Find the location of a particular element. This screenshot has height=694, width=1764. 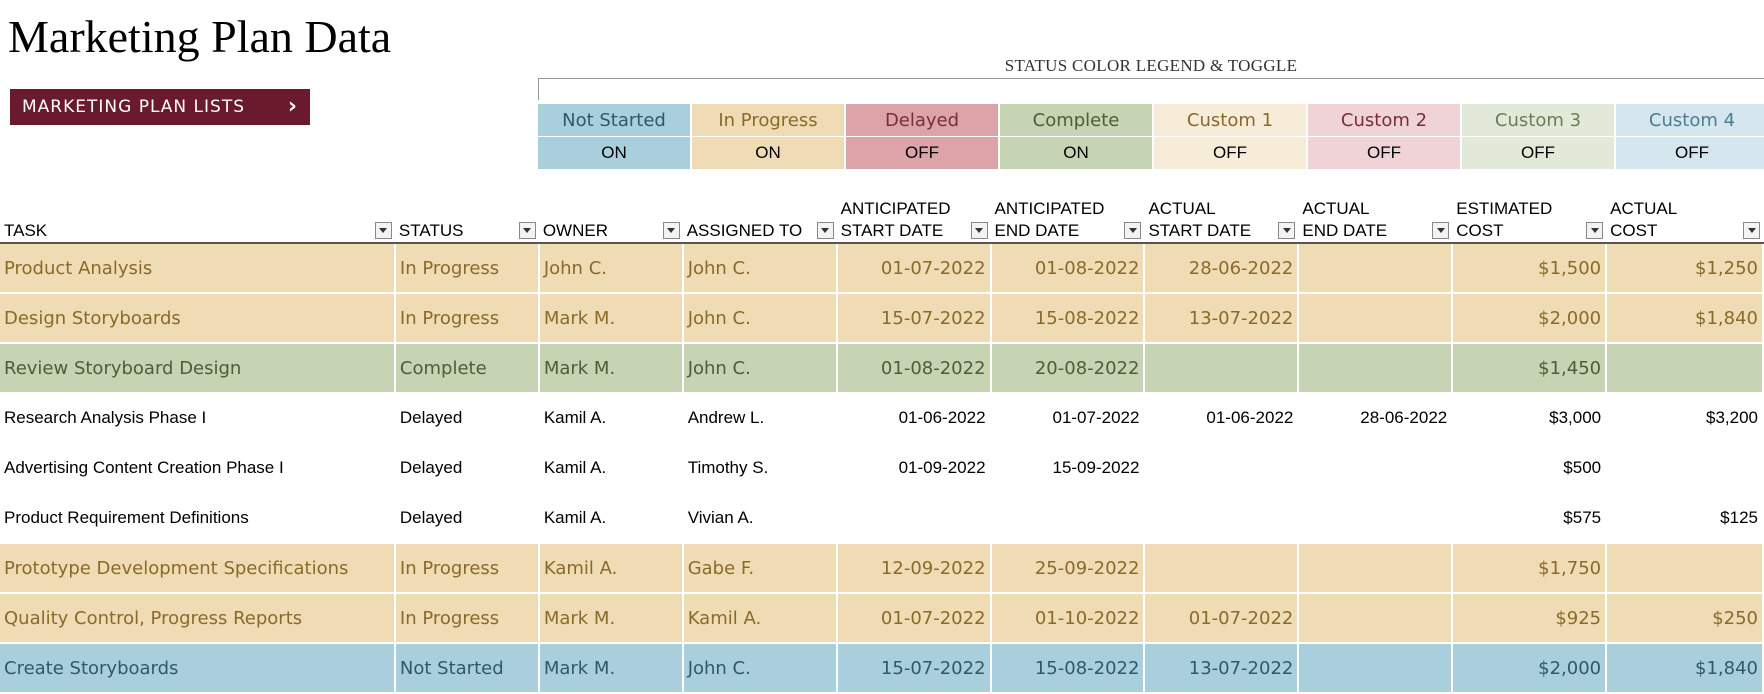

cell-status: Complete is located at coordinates (467, 368).